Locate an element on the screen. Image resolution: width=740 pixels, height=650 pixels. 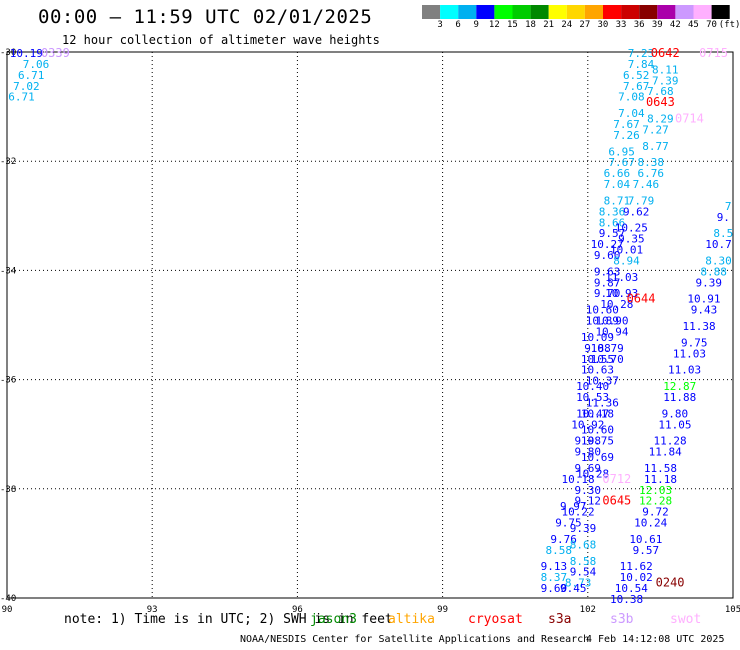
colorbar-label: 24 is located at coordinates (567, 25).